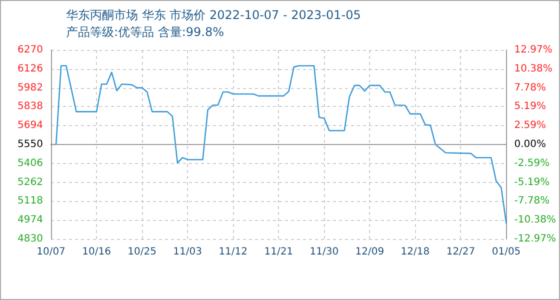  I want to click on y2-tick-label: 7.78%, so click(530, 88).